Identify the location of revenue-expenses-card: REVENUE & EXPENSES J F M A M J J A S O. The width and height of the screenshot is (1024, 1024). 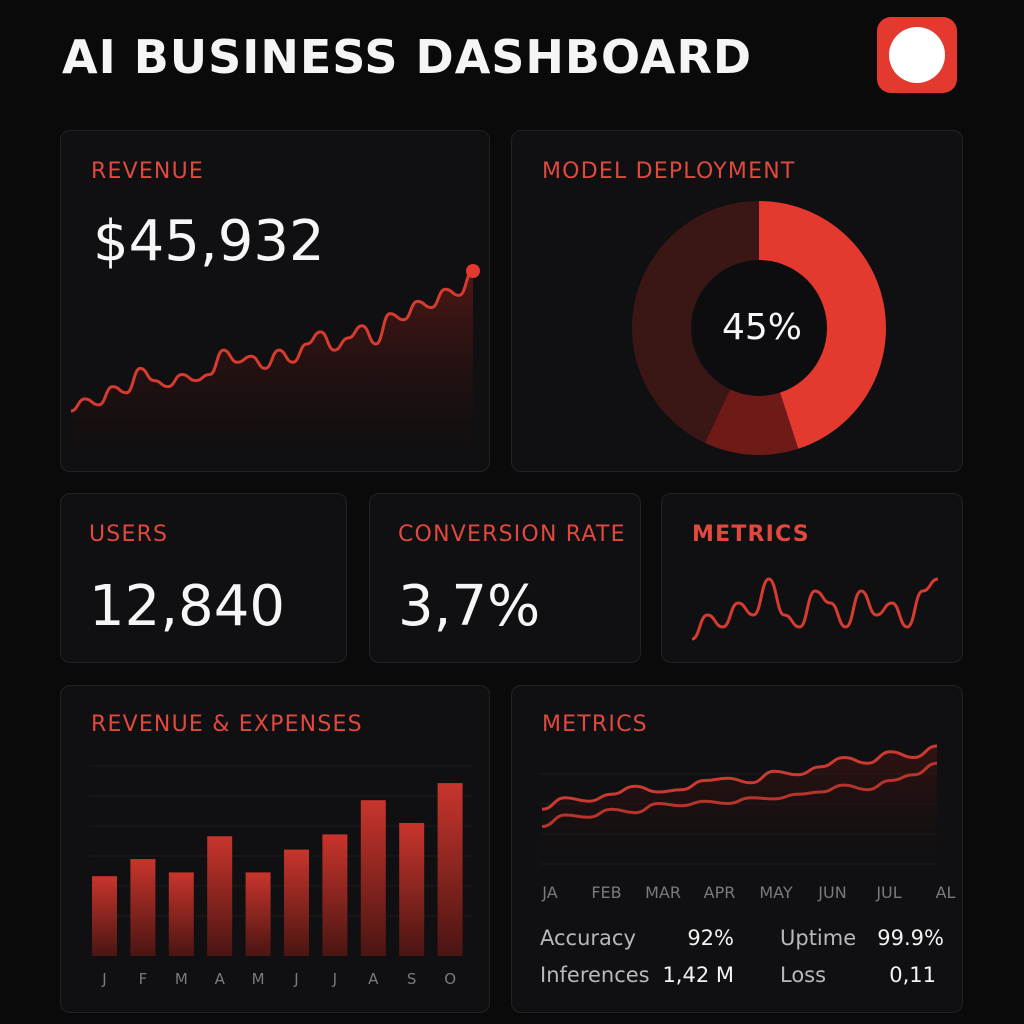
(275, 849).